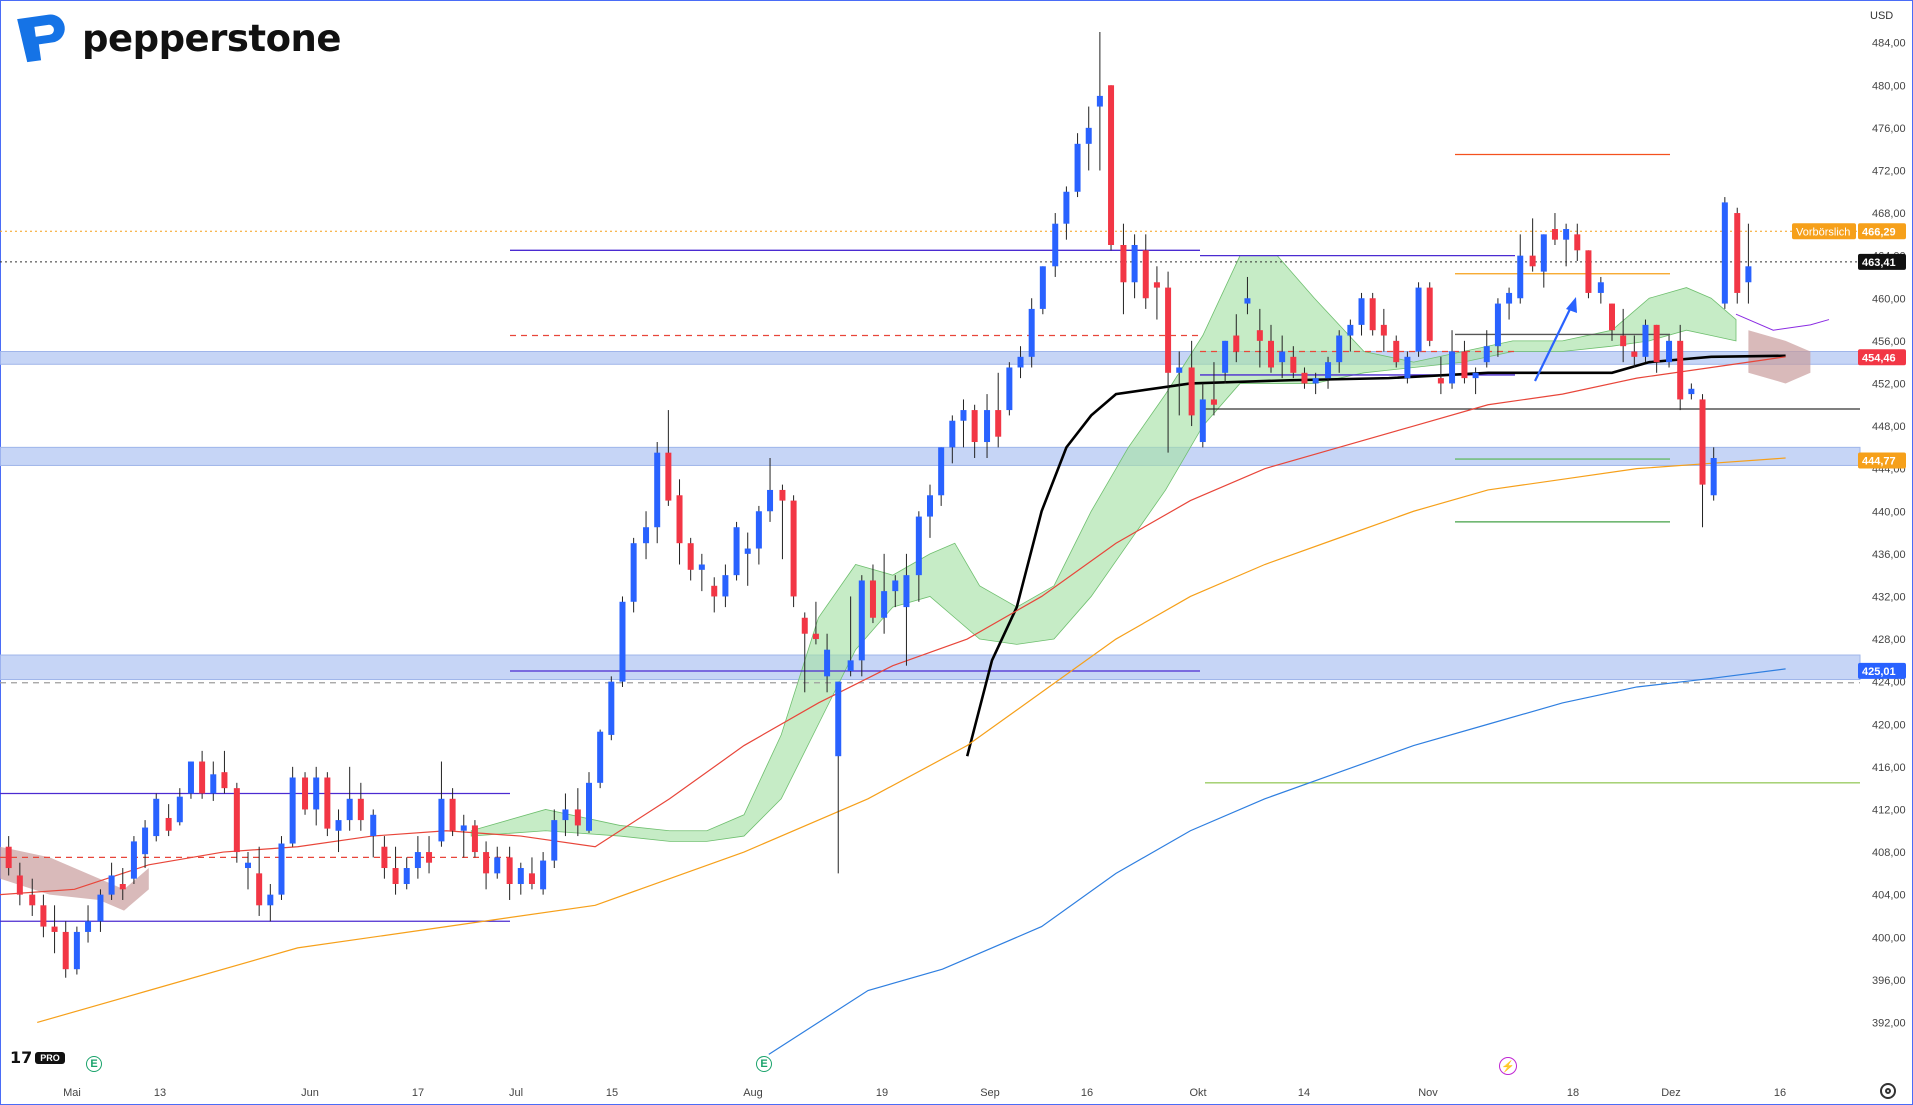 Image resolution: width=1913 pixels, height=1105 pixels. I want to click on gear-icon, so click(1888, 1091).